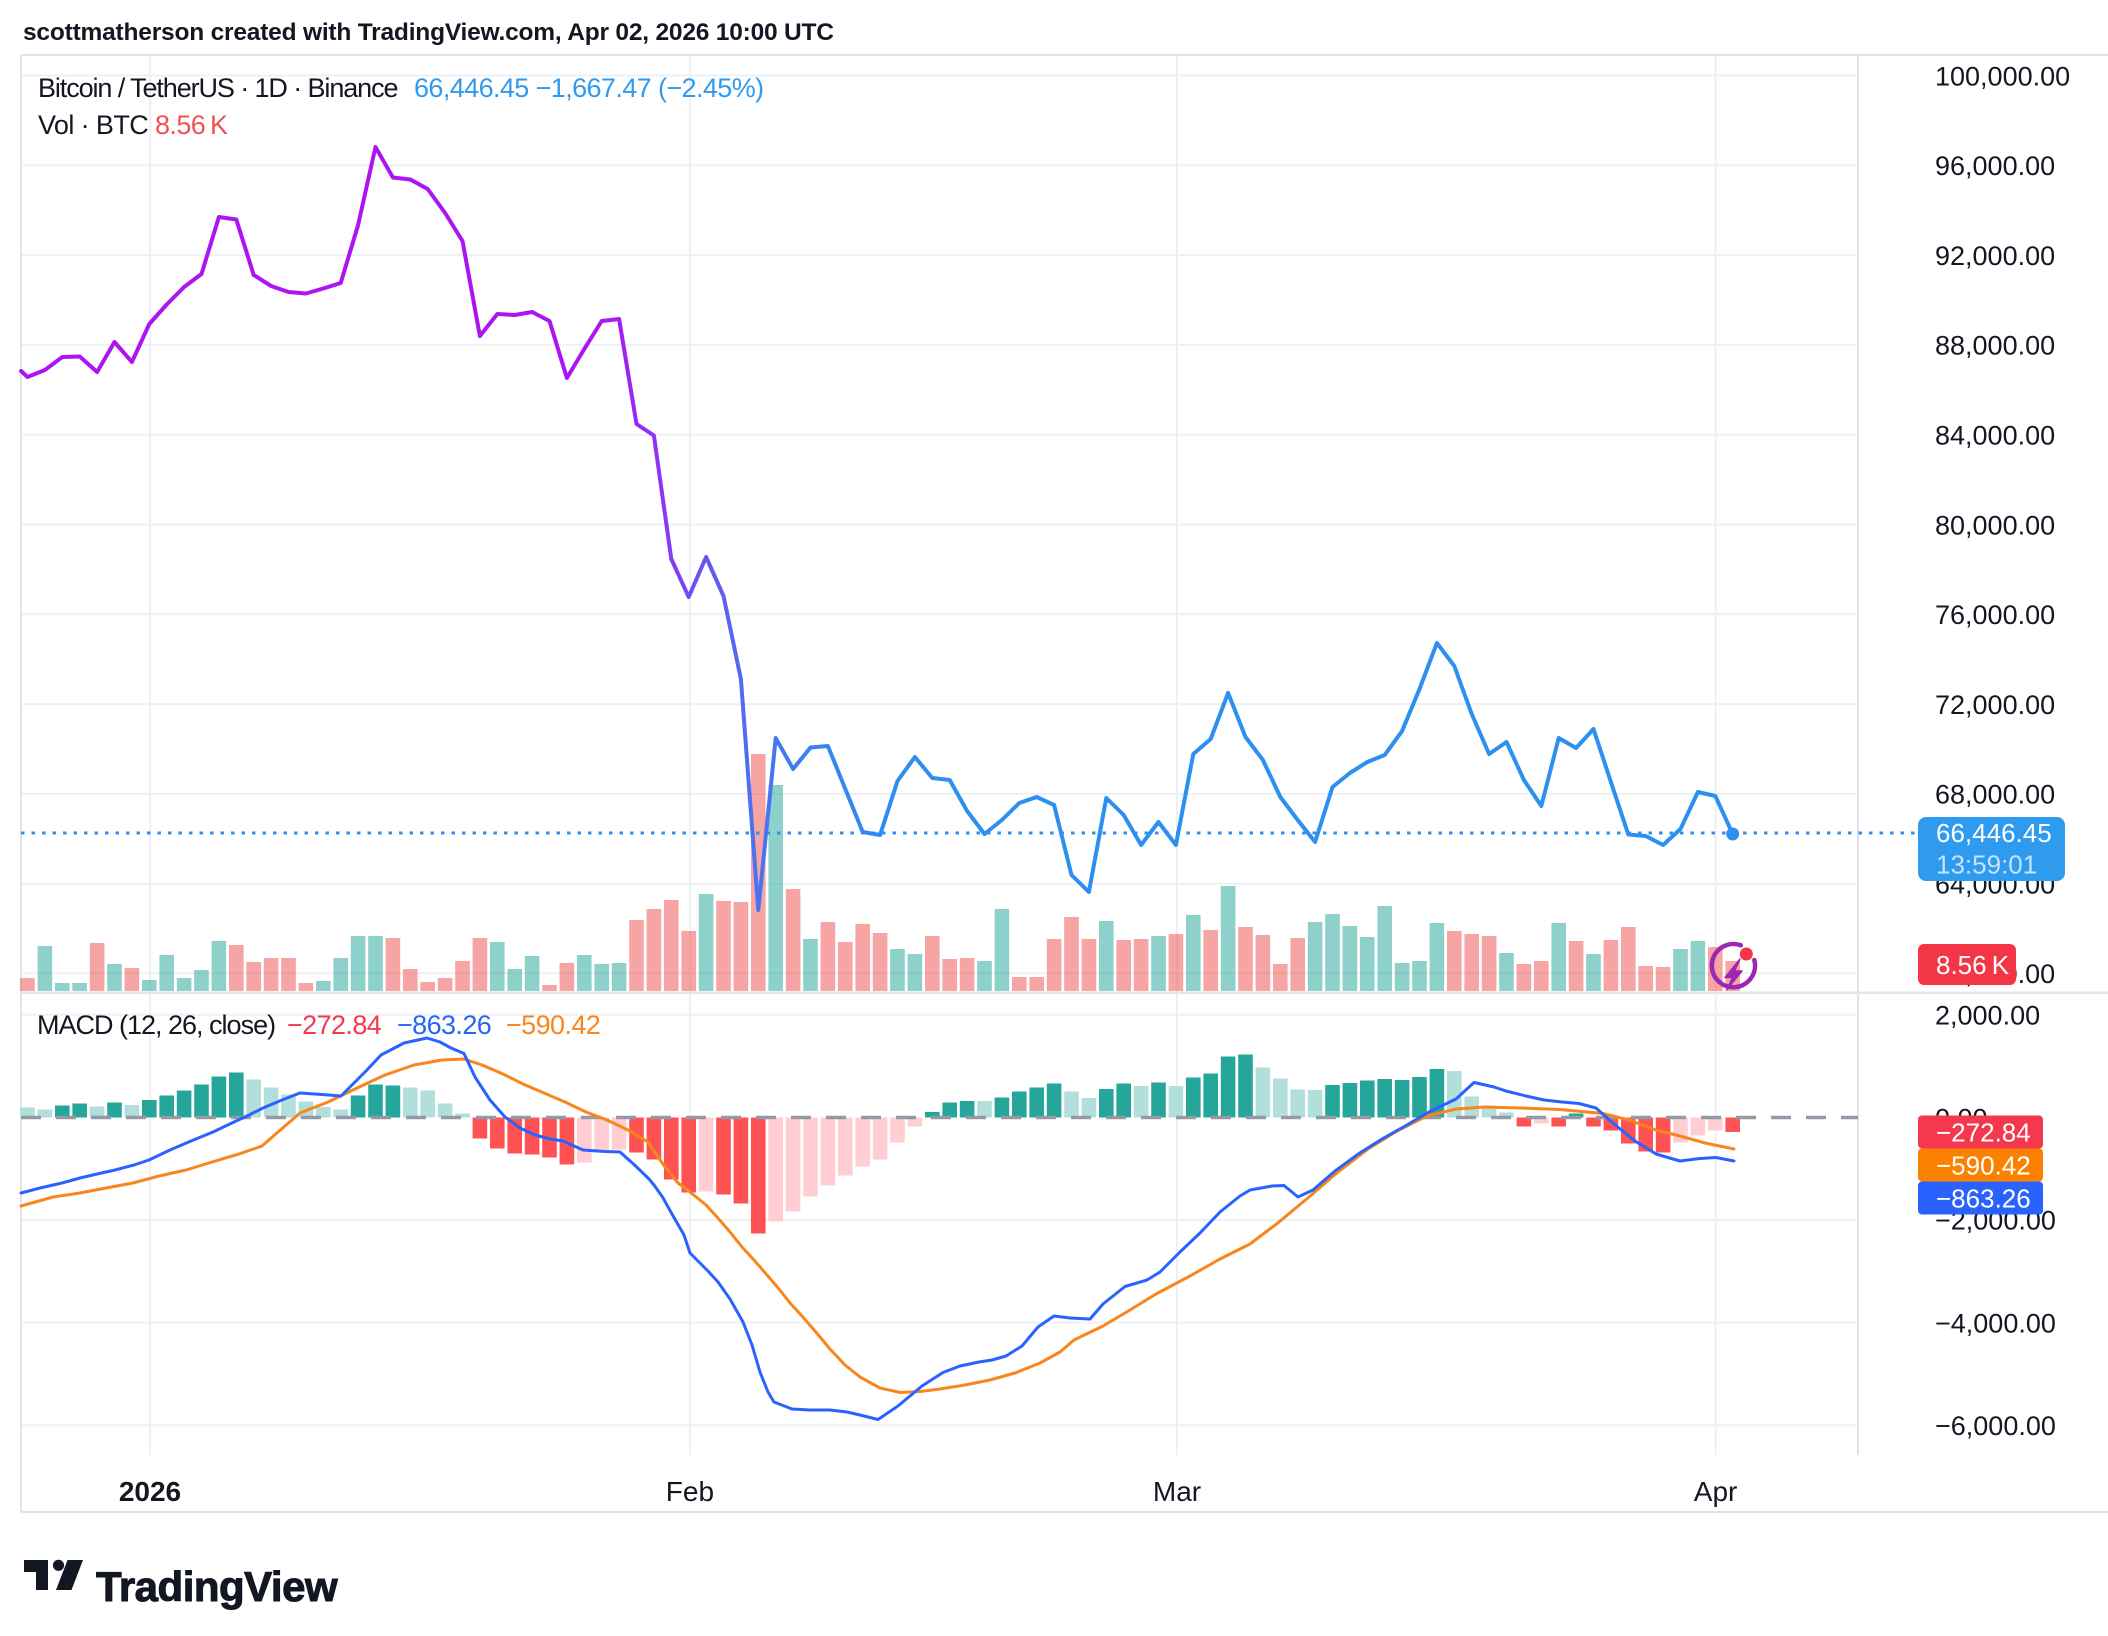 The width and height of the screenshot is (2108, 1636). Describe the element at coordinates (1987, 1016) in the screenshot. I see `svg-text: 2,000.00` at that location.